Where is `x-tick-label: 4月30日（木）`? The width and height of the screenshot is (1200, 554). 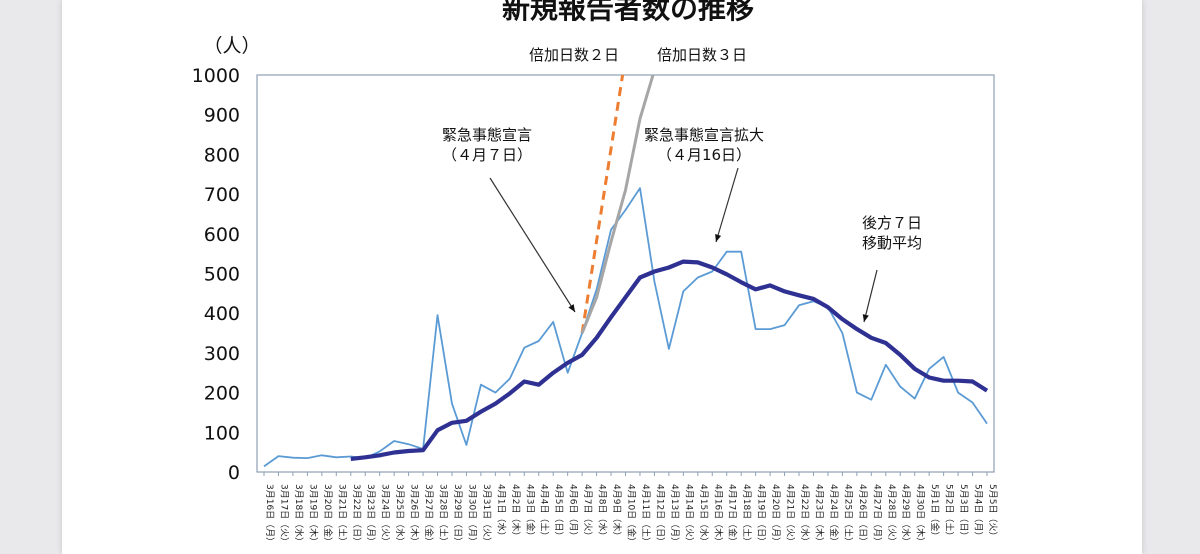 x-tick-label: 4月30日（木） is located at coordinates (921, 515).